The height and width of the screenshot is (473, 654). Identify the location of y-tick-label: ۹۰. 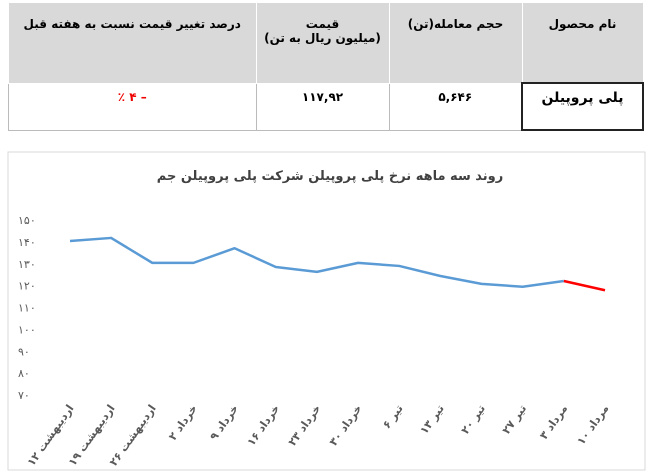
(24, 351).